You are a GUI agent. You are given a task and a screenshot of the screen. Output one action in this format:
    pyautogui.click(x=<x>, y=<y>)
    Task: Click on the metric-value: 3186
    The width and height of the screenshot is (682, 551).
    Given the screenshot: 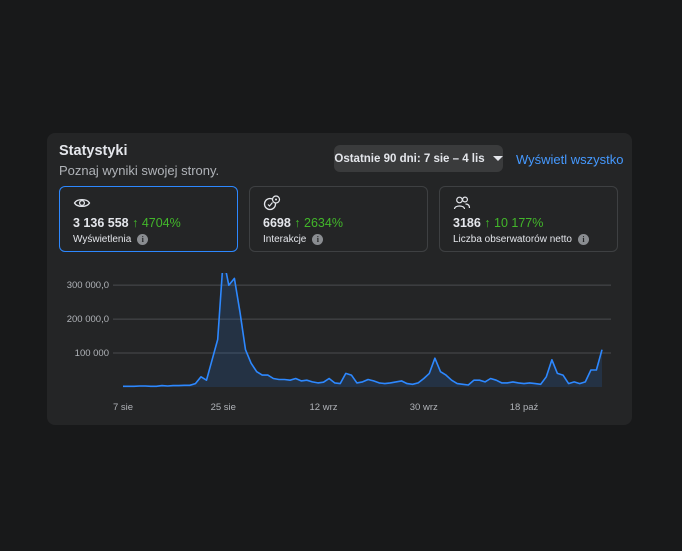 What is the action you would take?
    pyautogui.click(x=467, y=223)
    